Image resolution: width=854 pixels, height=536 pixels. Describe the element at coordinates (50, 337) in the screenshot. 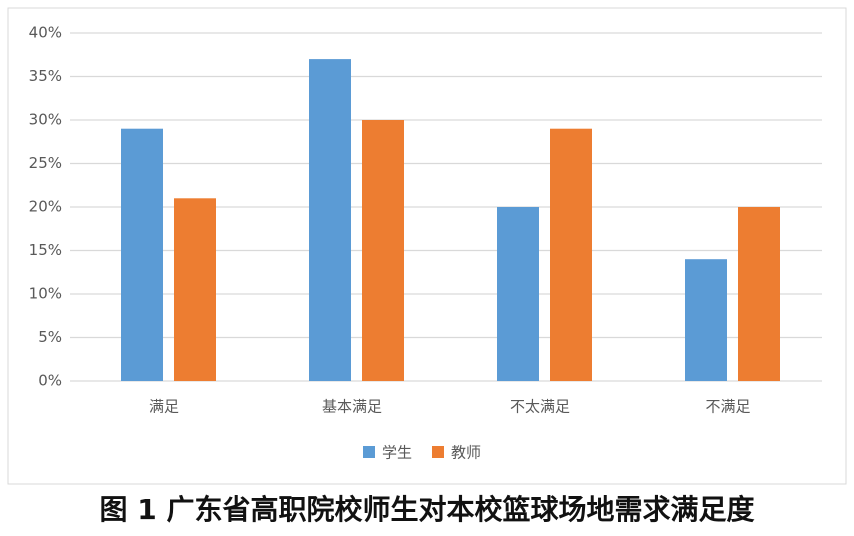

I see `y-tick-label: 5%` at that location.